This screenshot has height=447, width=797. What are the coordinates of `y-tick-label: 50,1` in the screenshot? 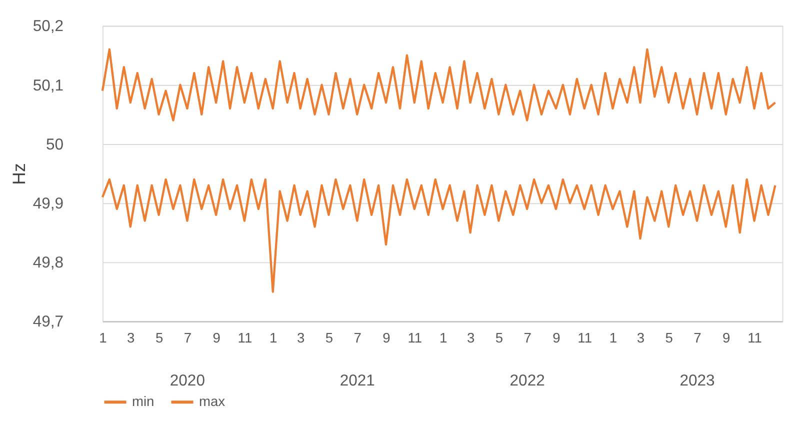 It's located at (48, 85).